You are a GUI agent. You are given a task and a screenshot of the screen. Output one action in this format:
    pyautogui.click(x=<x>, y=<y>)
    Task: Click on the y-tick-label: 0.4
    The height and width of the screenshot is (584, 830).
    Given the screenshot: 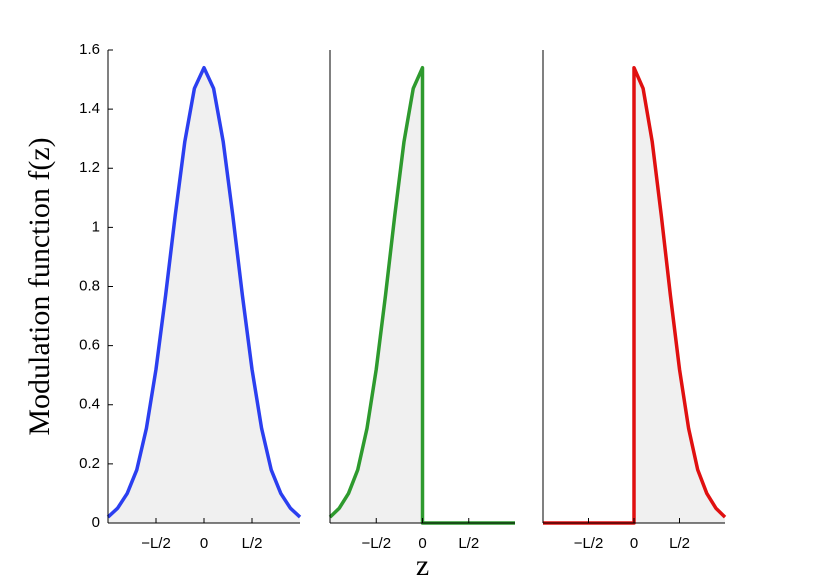 What is the action you would take?
    pyautogui.click(x=89, y=404)
    